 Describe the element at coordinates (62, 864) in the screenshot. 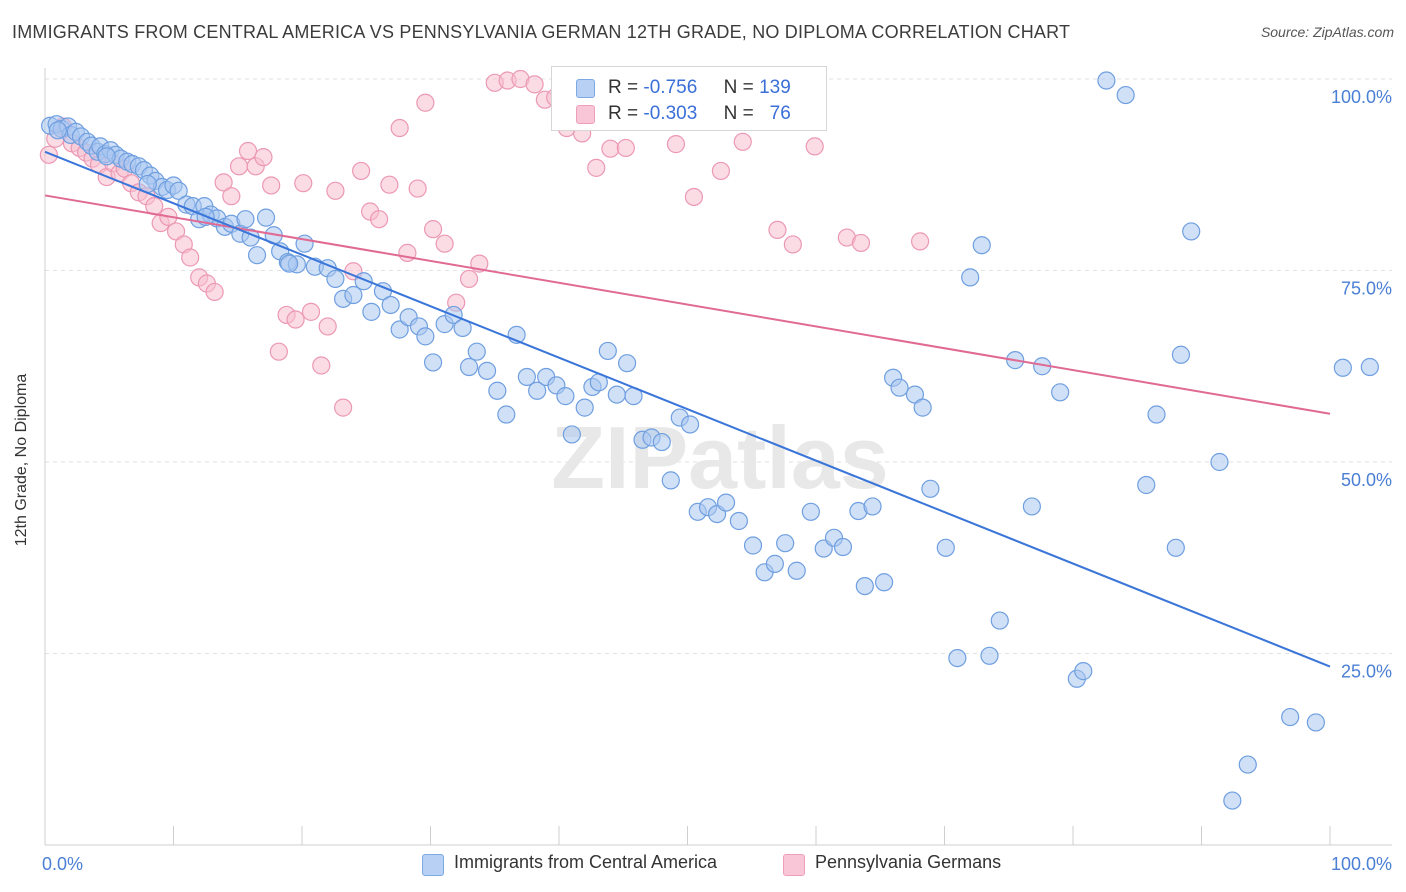

I see `x-tick-label-min: 0.0%` at that location.